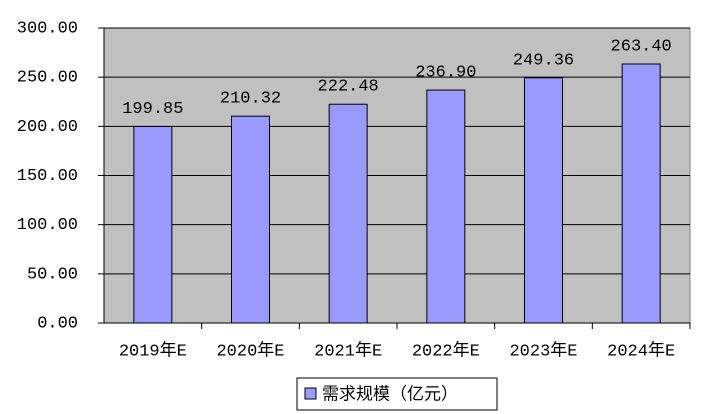 This screenshot has width=702, height=414. What do you see at coordinates (52, 274) in the screenshot?
I see `y-tick-label: 50.00` at bounding box center [52, 274].